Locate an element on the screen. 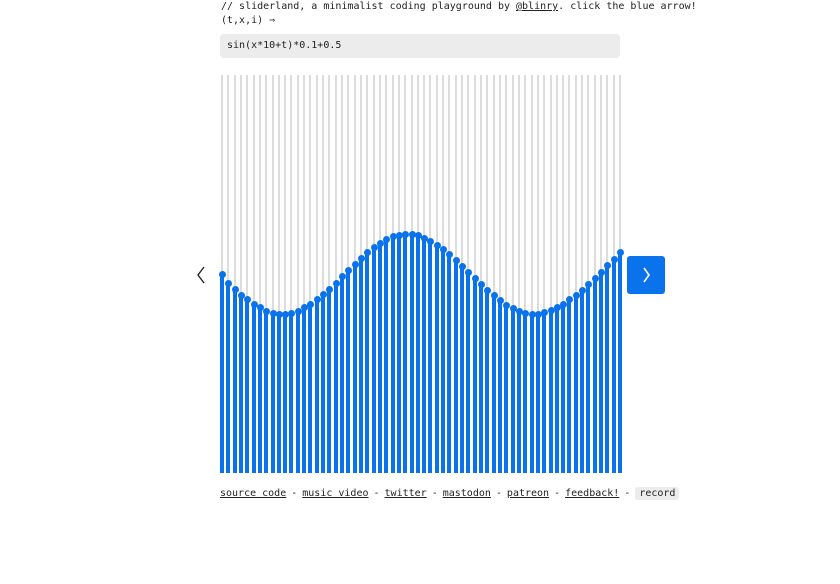  mastodon-link: mastodon is located at coordinates (466, 493).